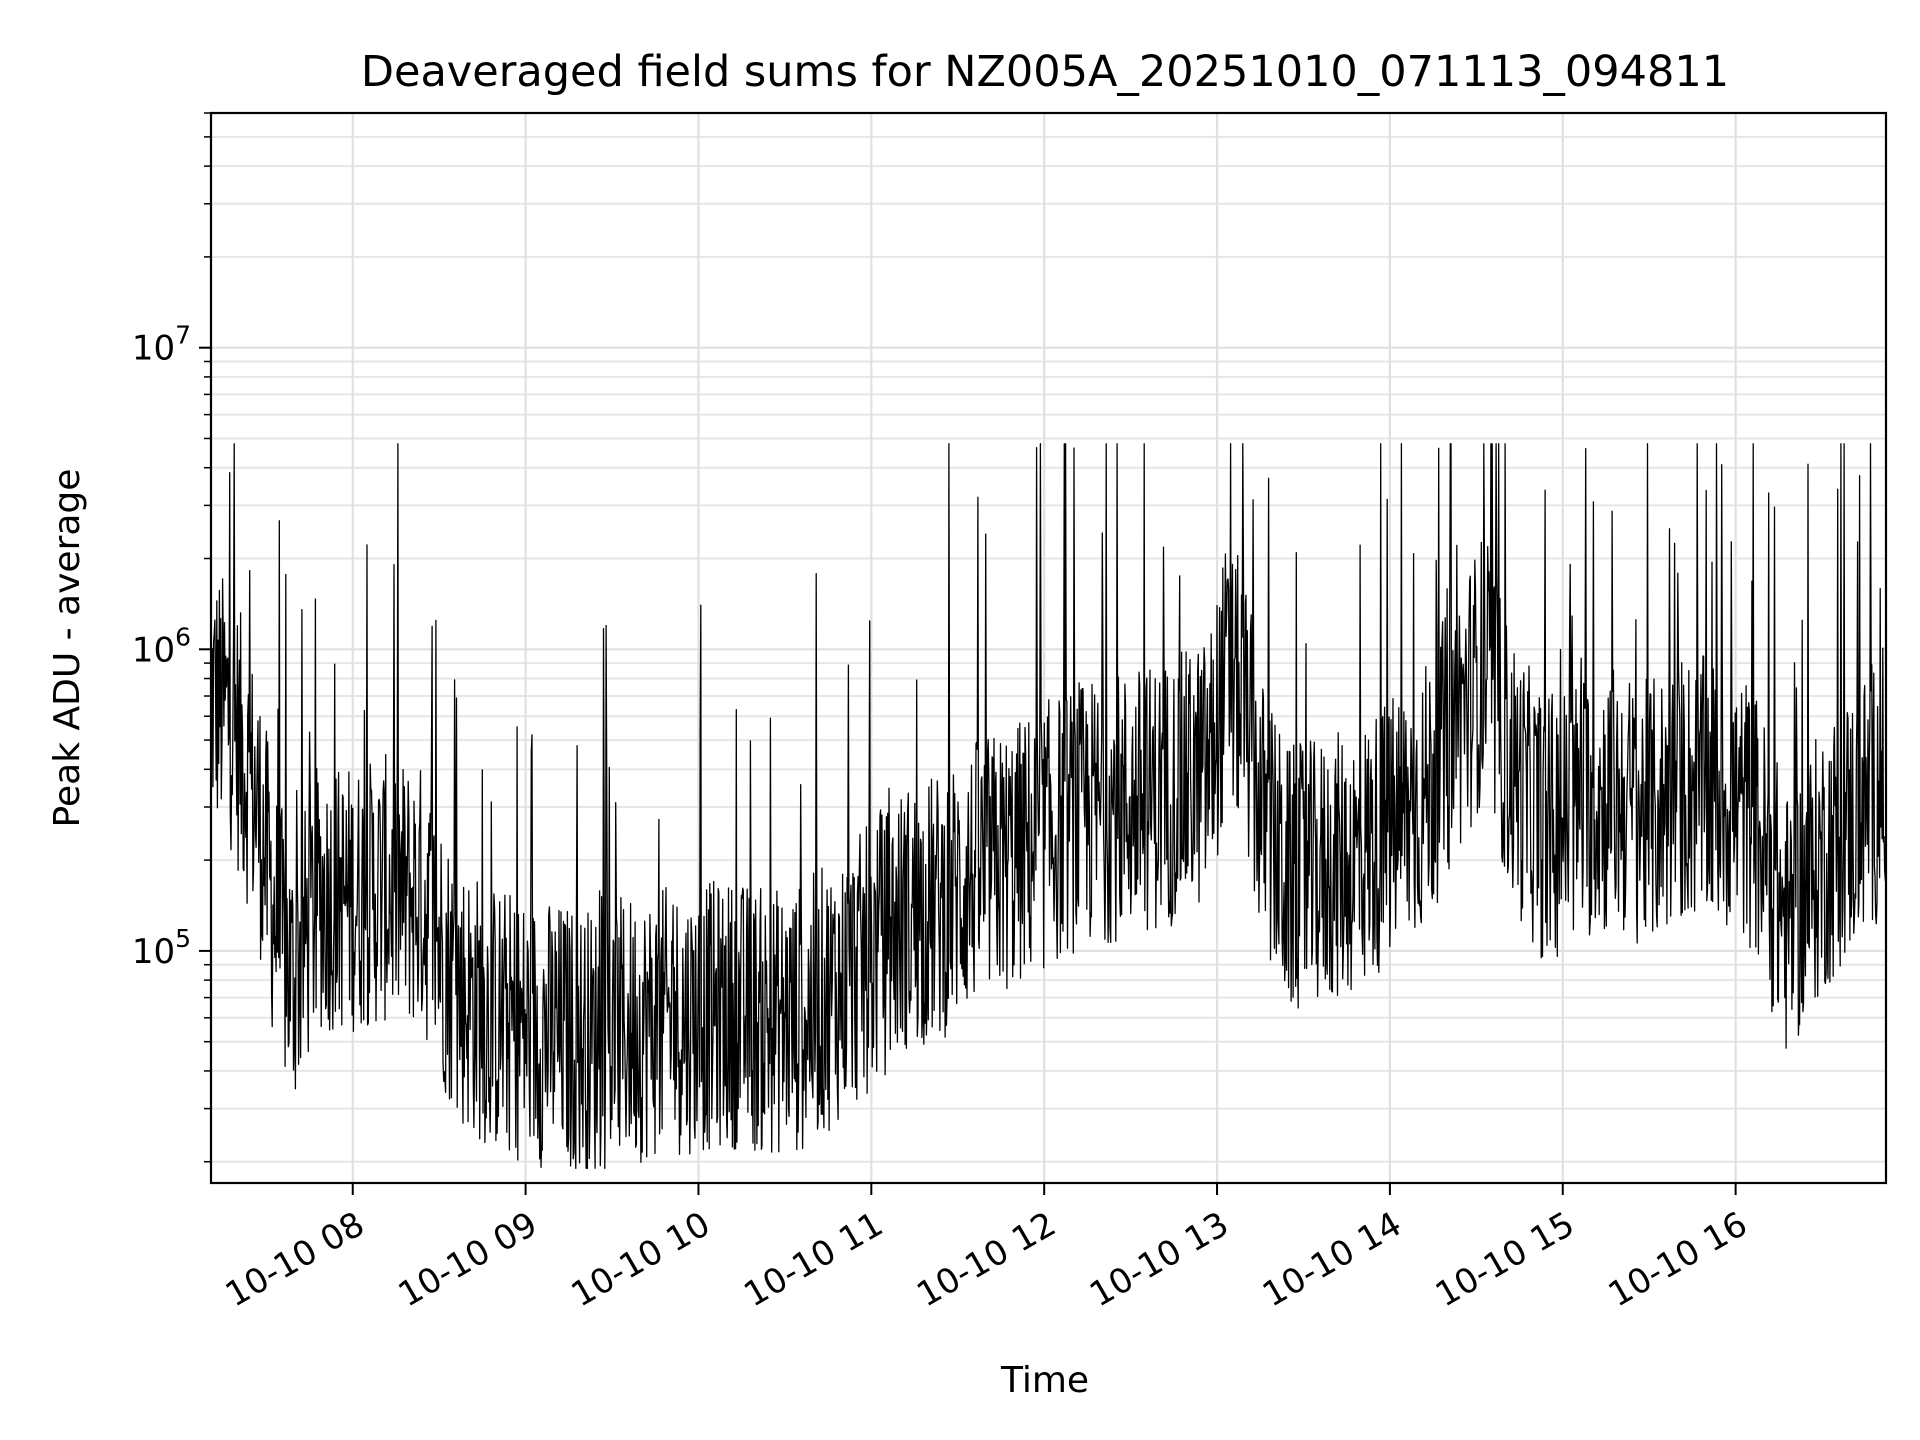 This screenshot has width=1920, height=1440. Describe the element at coordinates (1505, 1259) in the screenshot. I see `x-tick-label: 10-10 15` at that location.